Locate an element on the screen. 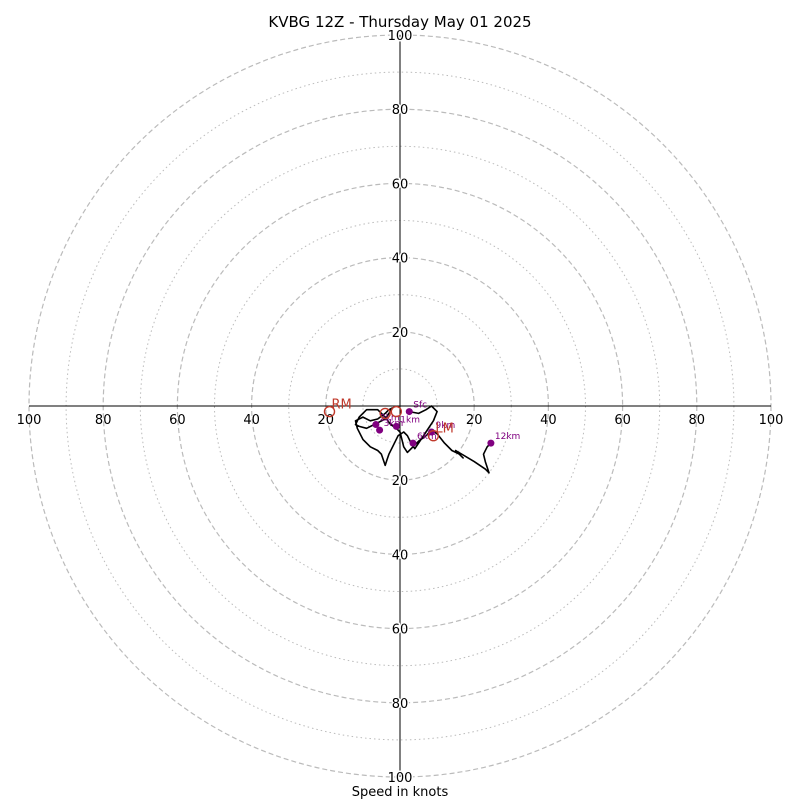 The width and height of the screenshot is (800, 800). height-marker-1km is located at coordinates (396, 426).